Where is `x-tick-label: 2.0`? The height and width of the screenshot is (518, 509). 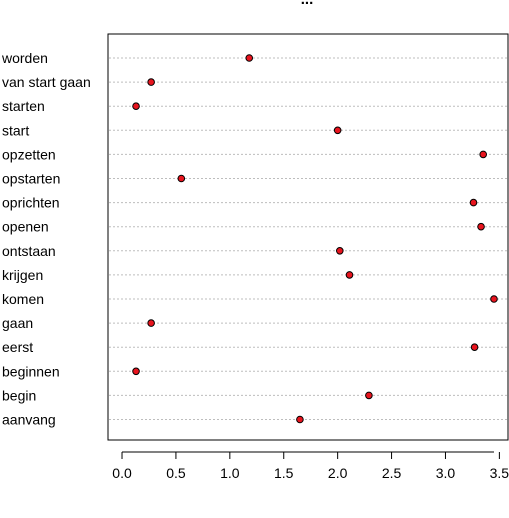 x-tick-label: 2.0 is located at coordinates (338, 473).